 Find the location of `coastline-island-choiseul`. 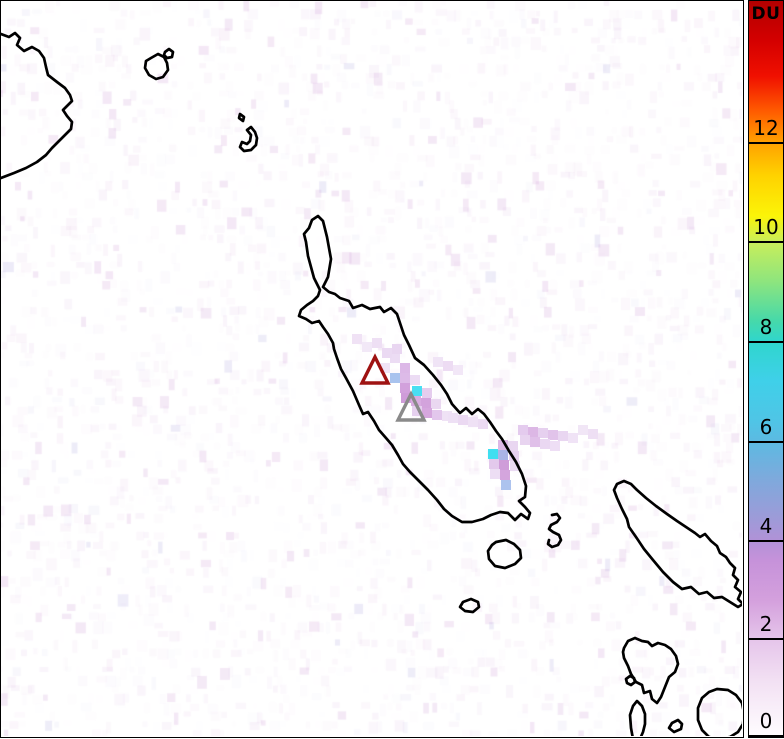

coastline-island-choiseul is located at coordinates (677, 544).